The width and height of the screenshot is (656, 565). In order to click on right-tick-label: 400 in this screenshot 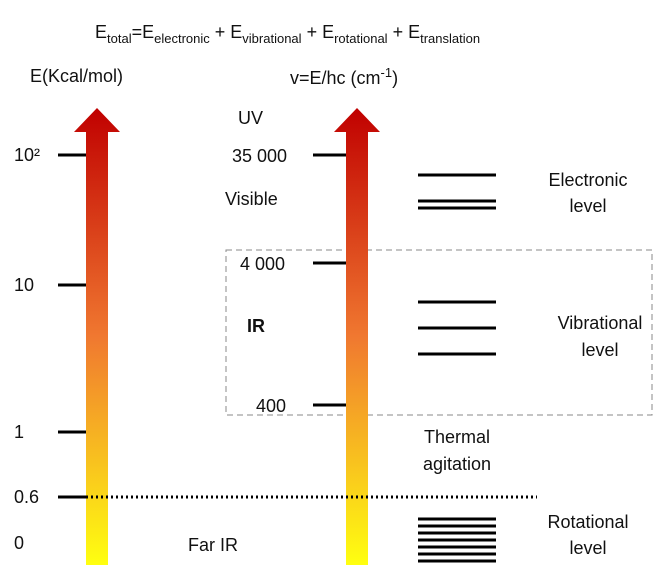, I will do `click(271, 406)`.